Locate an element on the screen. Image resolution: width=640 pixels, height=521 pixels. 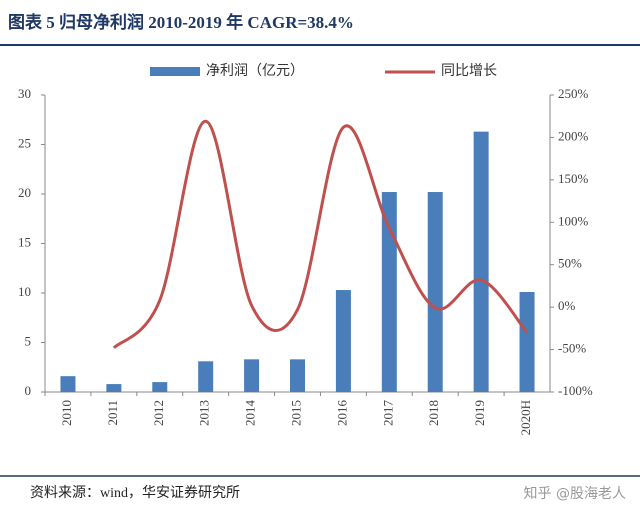
x-tick-label: 2010 is located at coordinates (66, 413).